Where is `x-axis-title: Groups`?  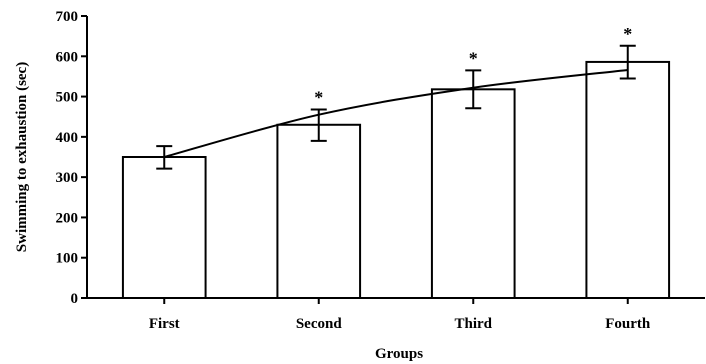
x-axis-title: Groups is located at coordinates (399, 354).